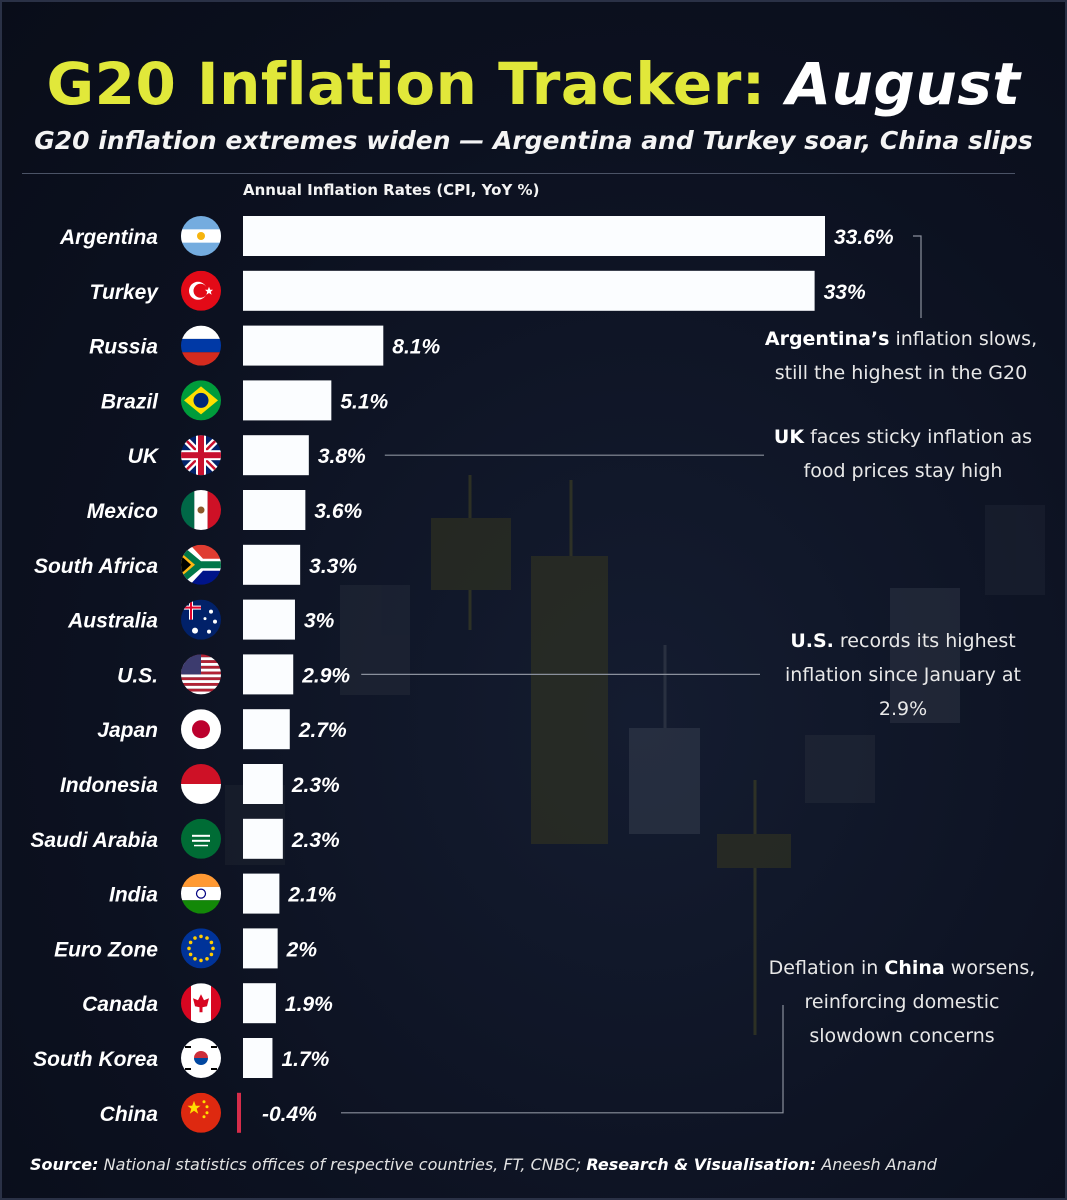  What do you see at coordinates (313, 345) in the screenshot?
I see `bar-russia` at bounding box center [313, 345].